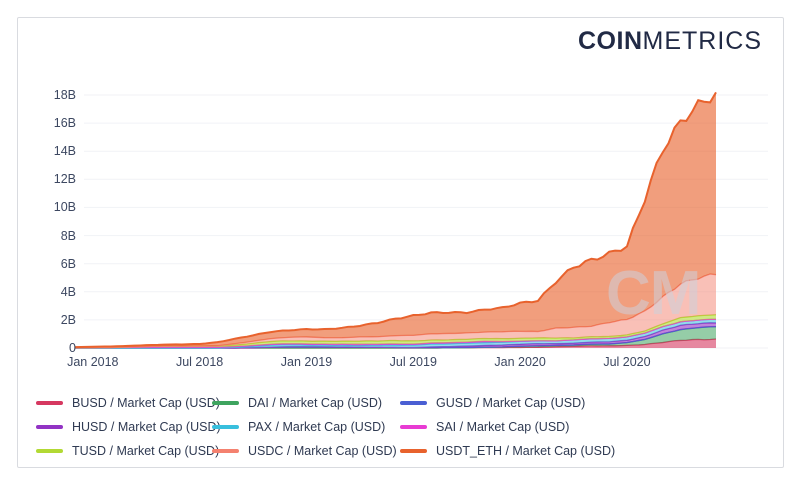 The width and height of the screenshot is (800, 484). I want to click on logo-word-coin: COIN, so click(610, 41).